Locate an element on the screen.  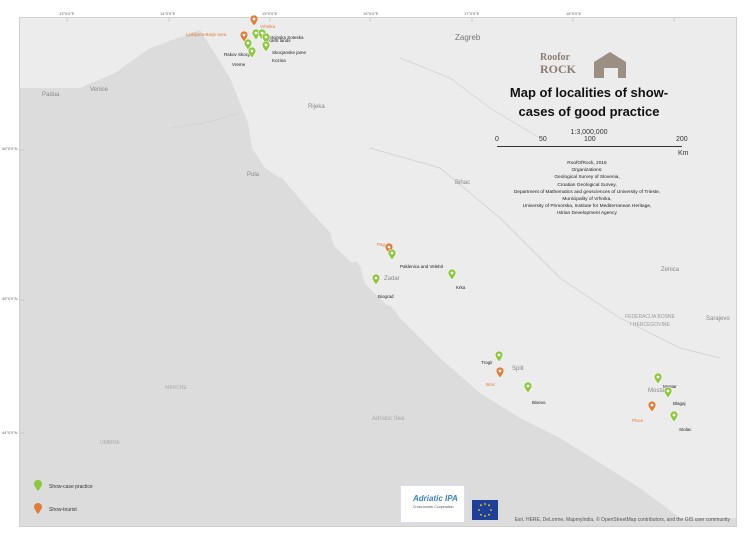
credit-line: Istrian Development Agency is located at coordinates (587, 214).